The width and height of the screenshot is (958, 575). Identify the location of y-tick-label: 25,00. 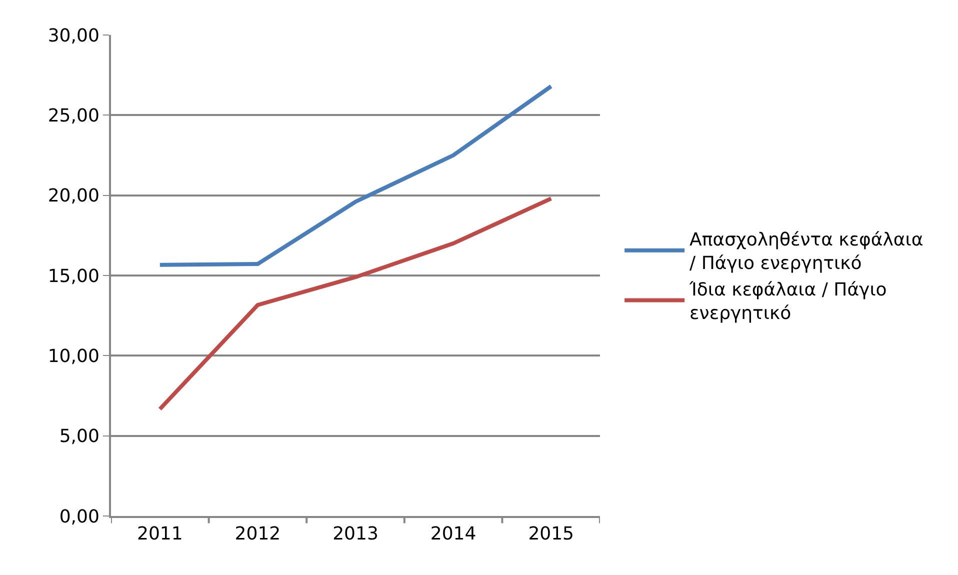
(74, 115).